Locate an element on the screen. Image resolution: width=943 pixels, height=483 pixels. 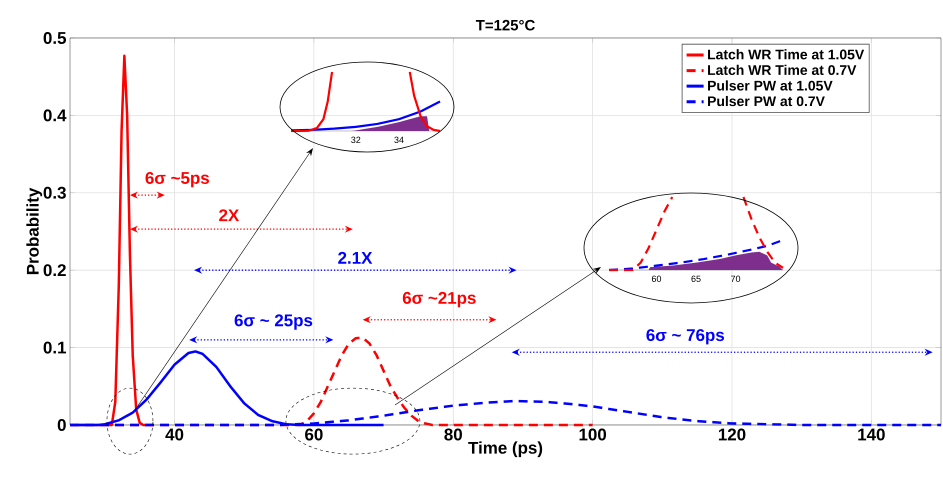
annotation: 6σ ~21ps is located at coordinates (439, 300).